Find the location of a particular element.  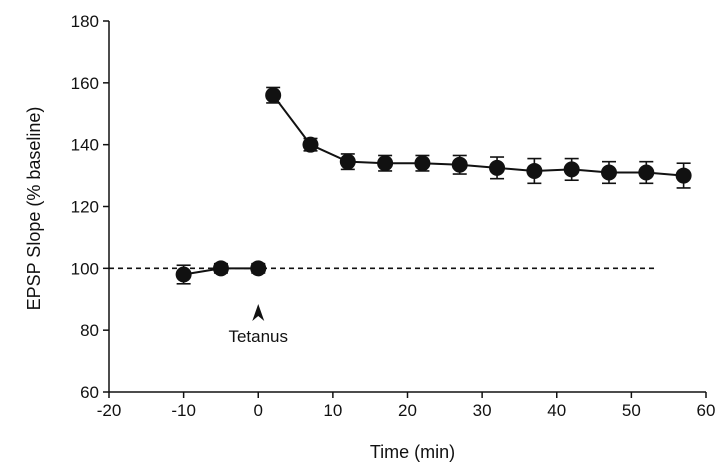

y-tick-label: 120 is located at coordinates (85, 207).